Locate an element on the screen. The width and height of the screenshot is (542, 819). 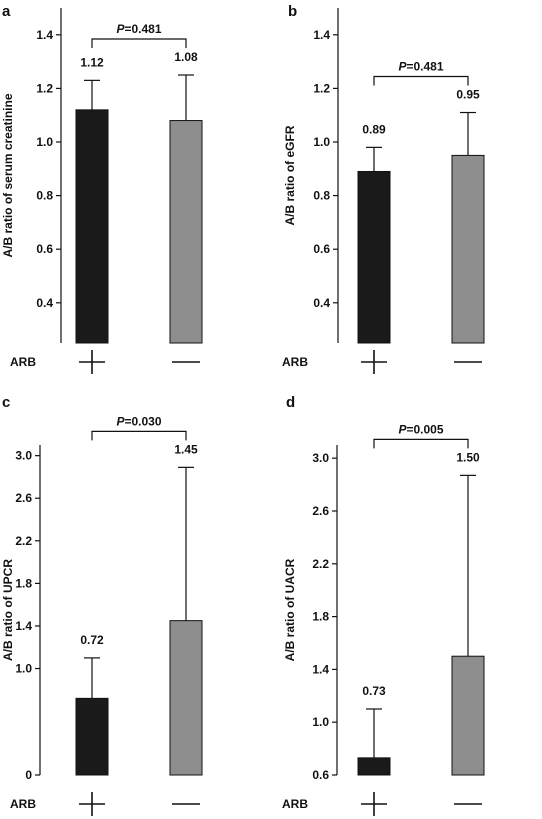
panel-b-significance-bracket is located at coordinates (421, 80).